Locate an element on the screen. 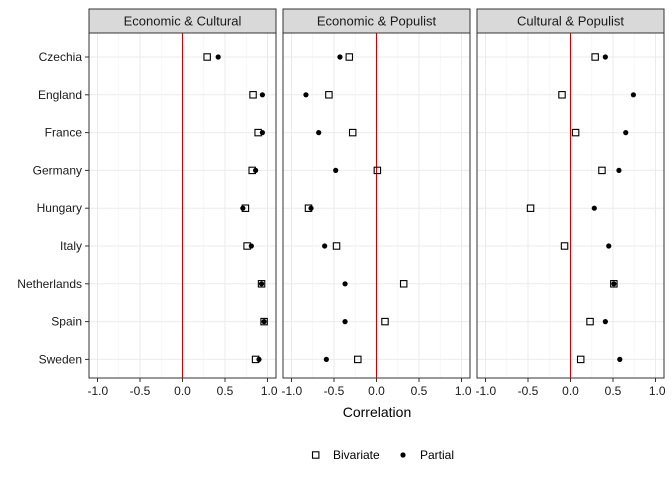 This screenshot has height=480, width=672. y-tick-label: Spain is located at coordinates (66, 322).